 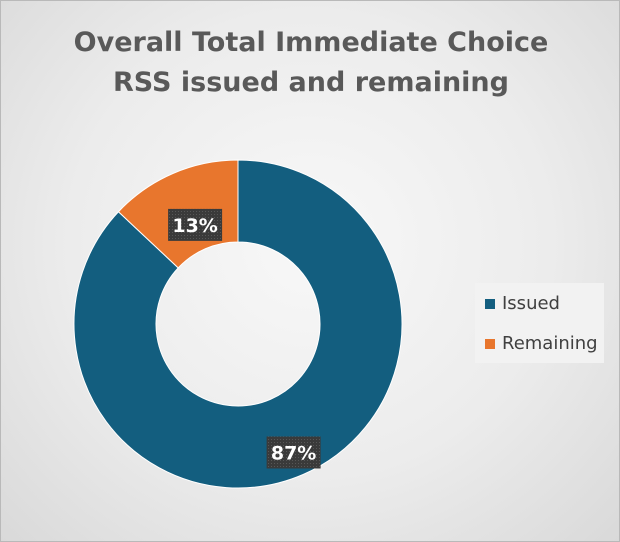 What do you see at coordinates (531, 303) in the screenshot?
I see `legend-label-issued: Issued` at bounding box center [531, 303].